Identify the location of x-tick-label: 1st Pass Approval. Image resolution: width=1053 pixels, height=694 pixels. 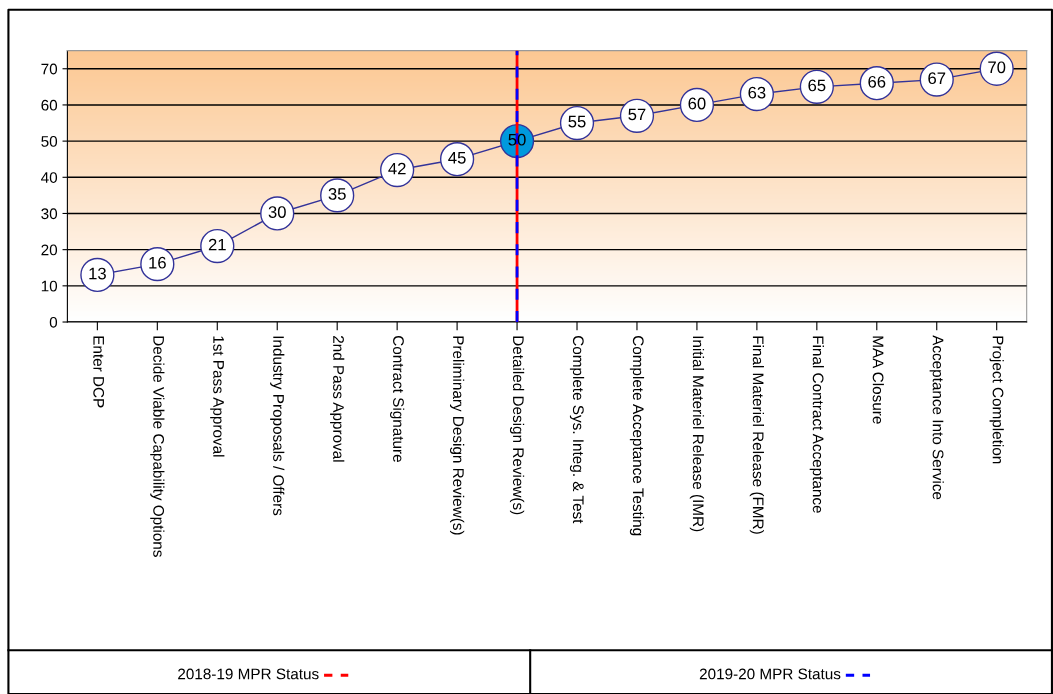
(217, 396).